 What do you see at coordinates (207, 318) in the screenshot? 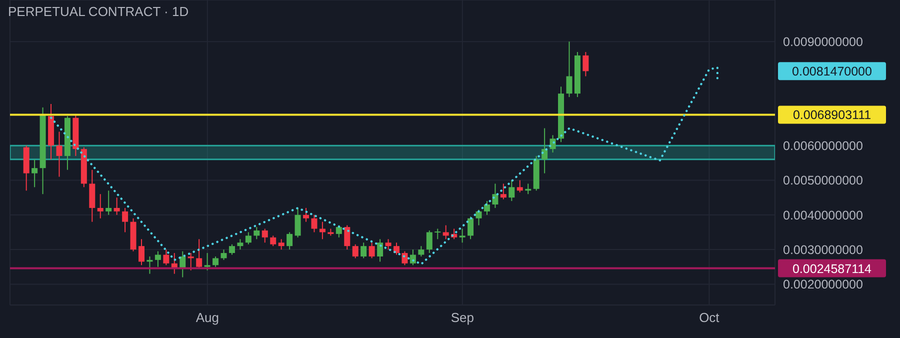
I see `x-tick-label: Aug` at bounding box center [207, 318].